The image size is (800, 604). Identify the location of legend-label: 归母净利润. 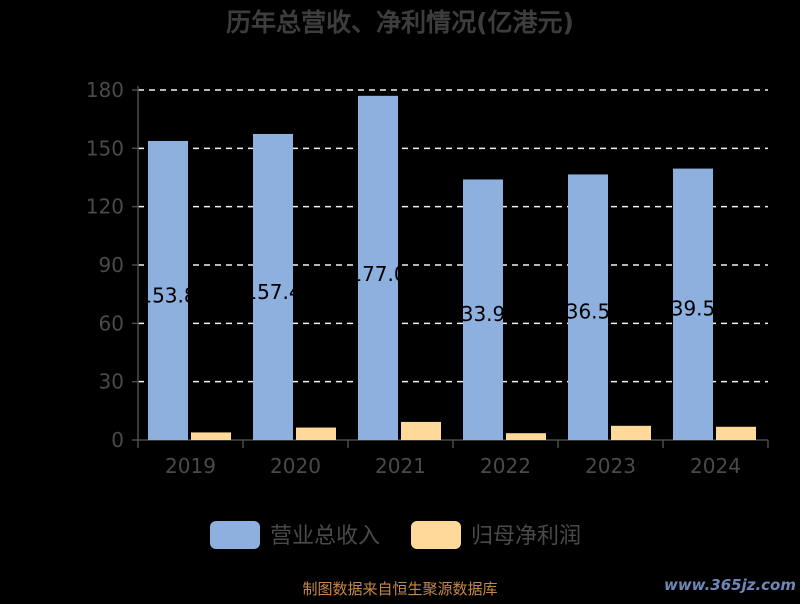
(526, 536).